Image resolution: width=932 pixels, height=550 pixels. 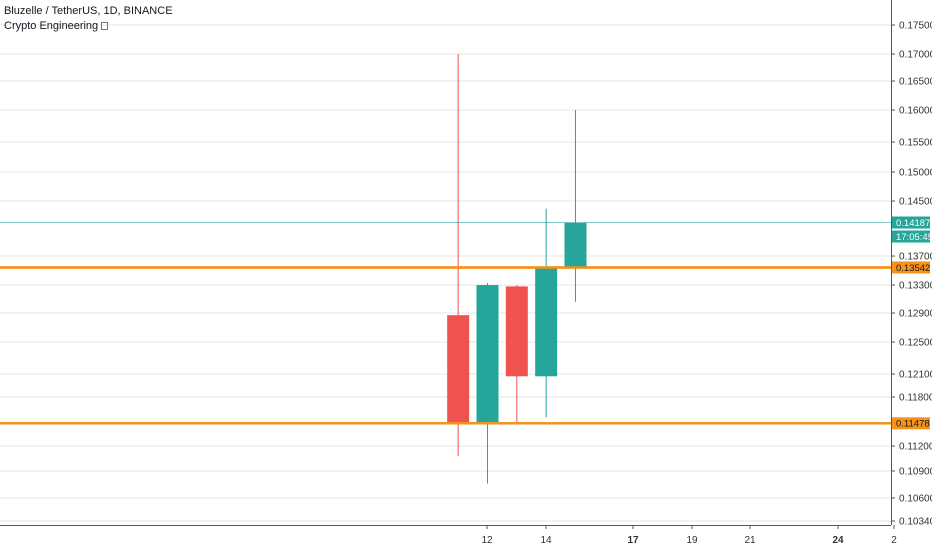 I want to click on level-price-tag-text: 0.11478, so click(x=913, y=424).